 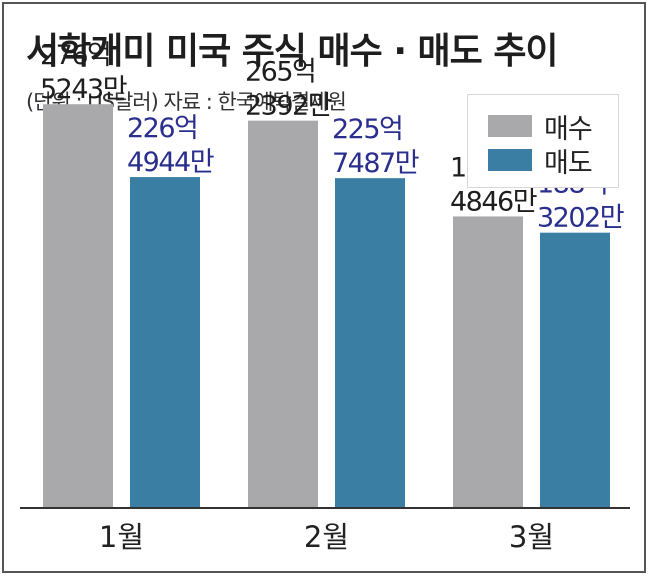 I want to click on legend-swatch-buy, so click(x=510, y=126).